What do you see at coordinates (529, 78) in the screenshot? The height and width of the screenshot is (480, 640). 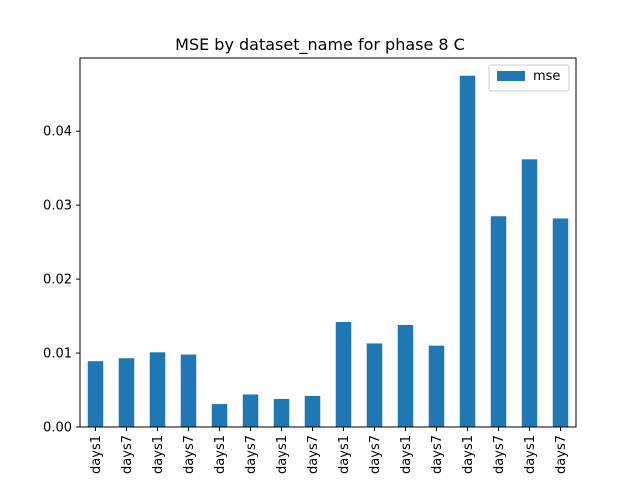 I see `legend: mse` at bounding box center [529, 78].